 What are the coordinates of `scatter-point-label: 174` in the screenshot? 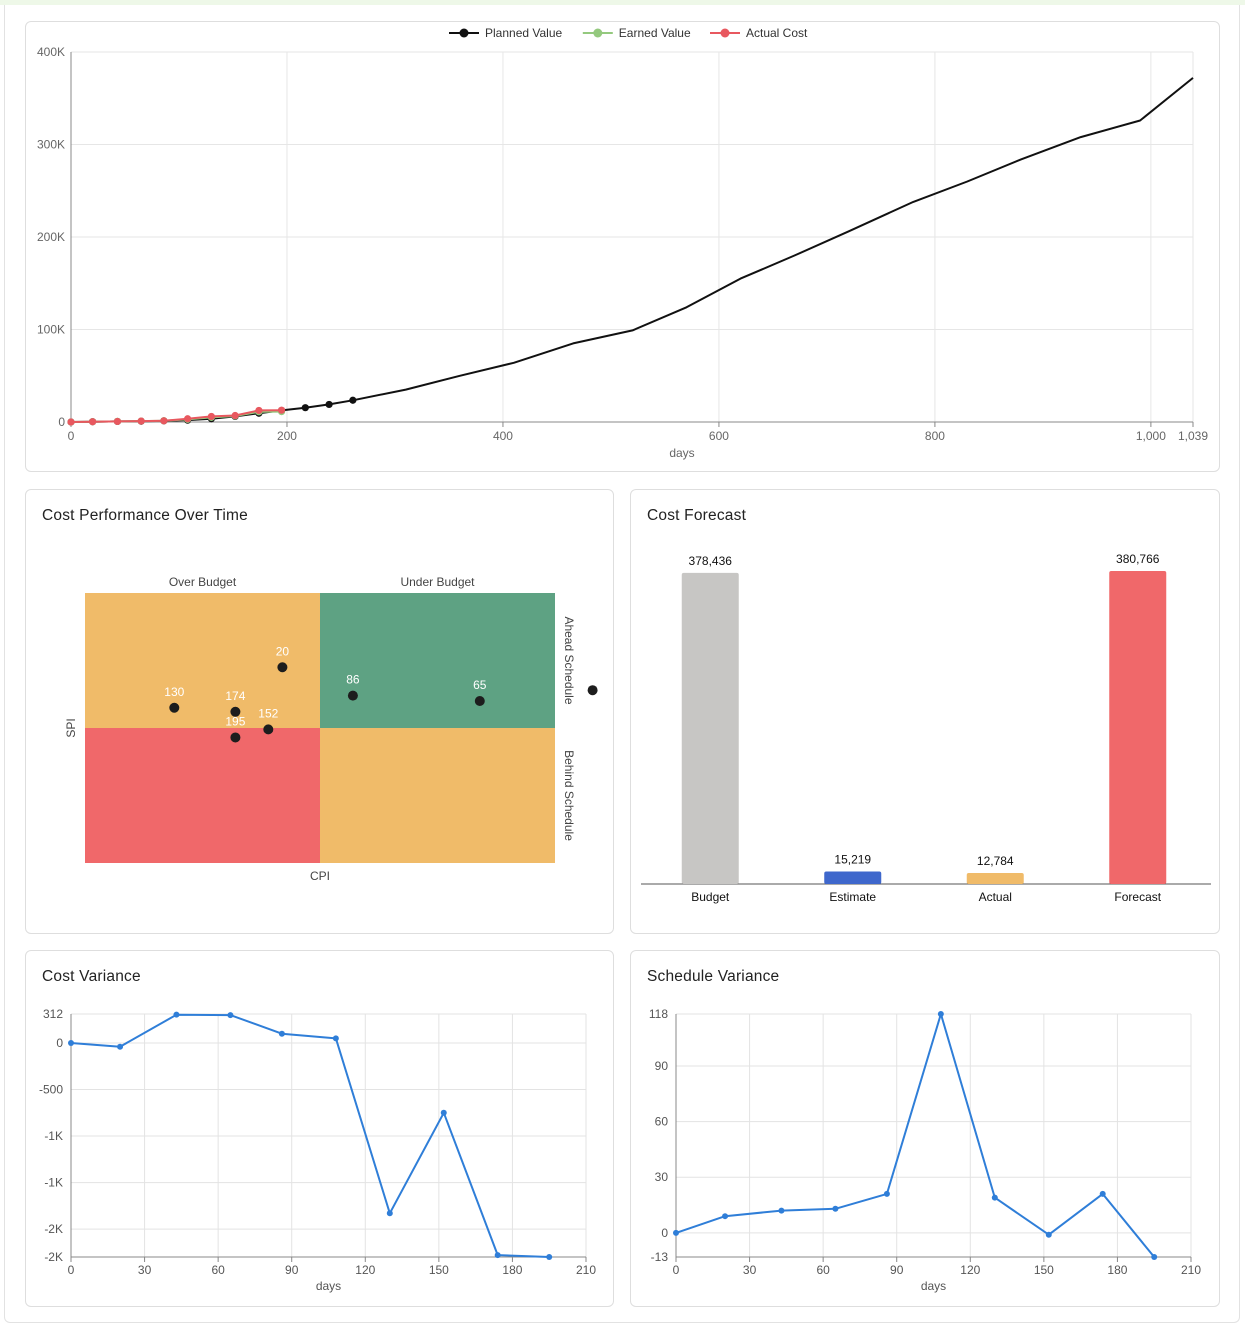 It's located at (235, 696).